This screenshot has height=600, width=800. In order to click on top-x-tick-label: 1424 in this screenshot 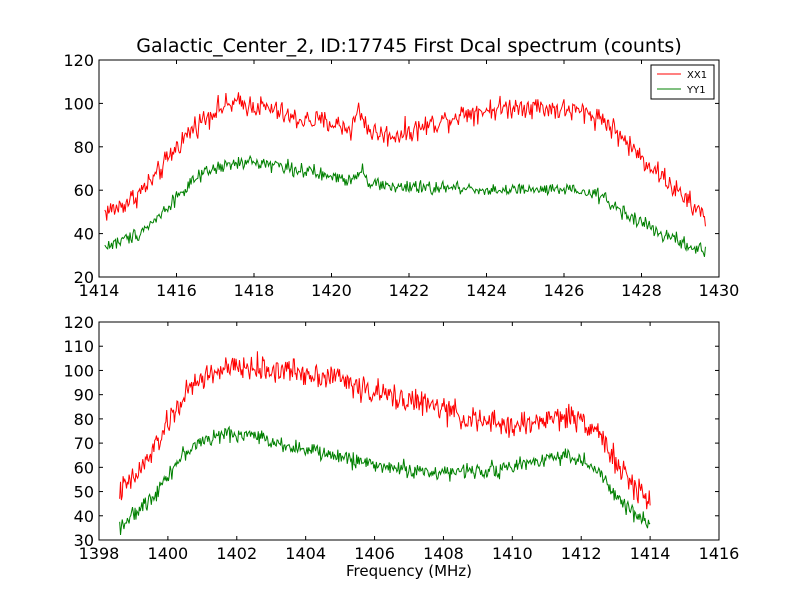, I will do `click(486, 290)`.